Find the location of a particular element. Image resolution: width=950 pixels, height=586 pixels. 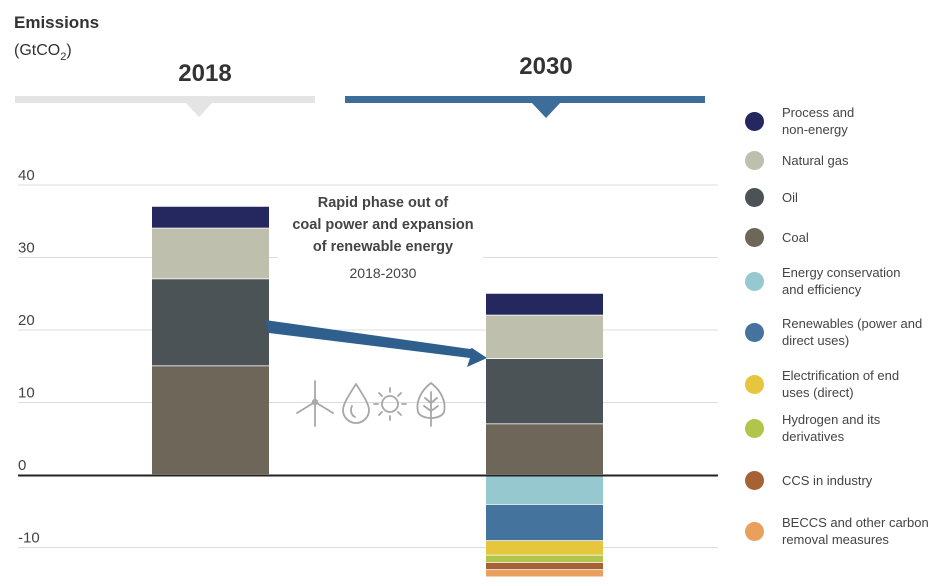

legend-label: Hydrogen and its derivatives is located at coordinates (866, 428).